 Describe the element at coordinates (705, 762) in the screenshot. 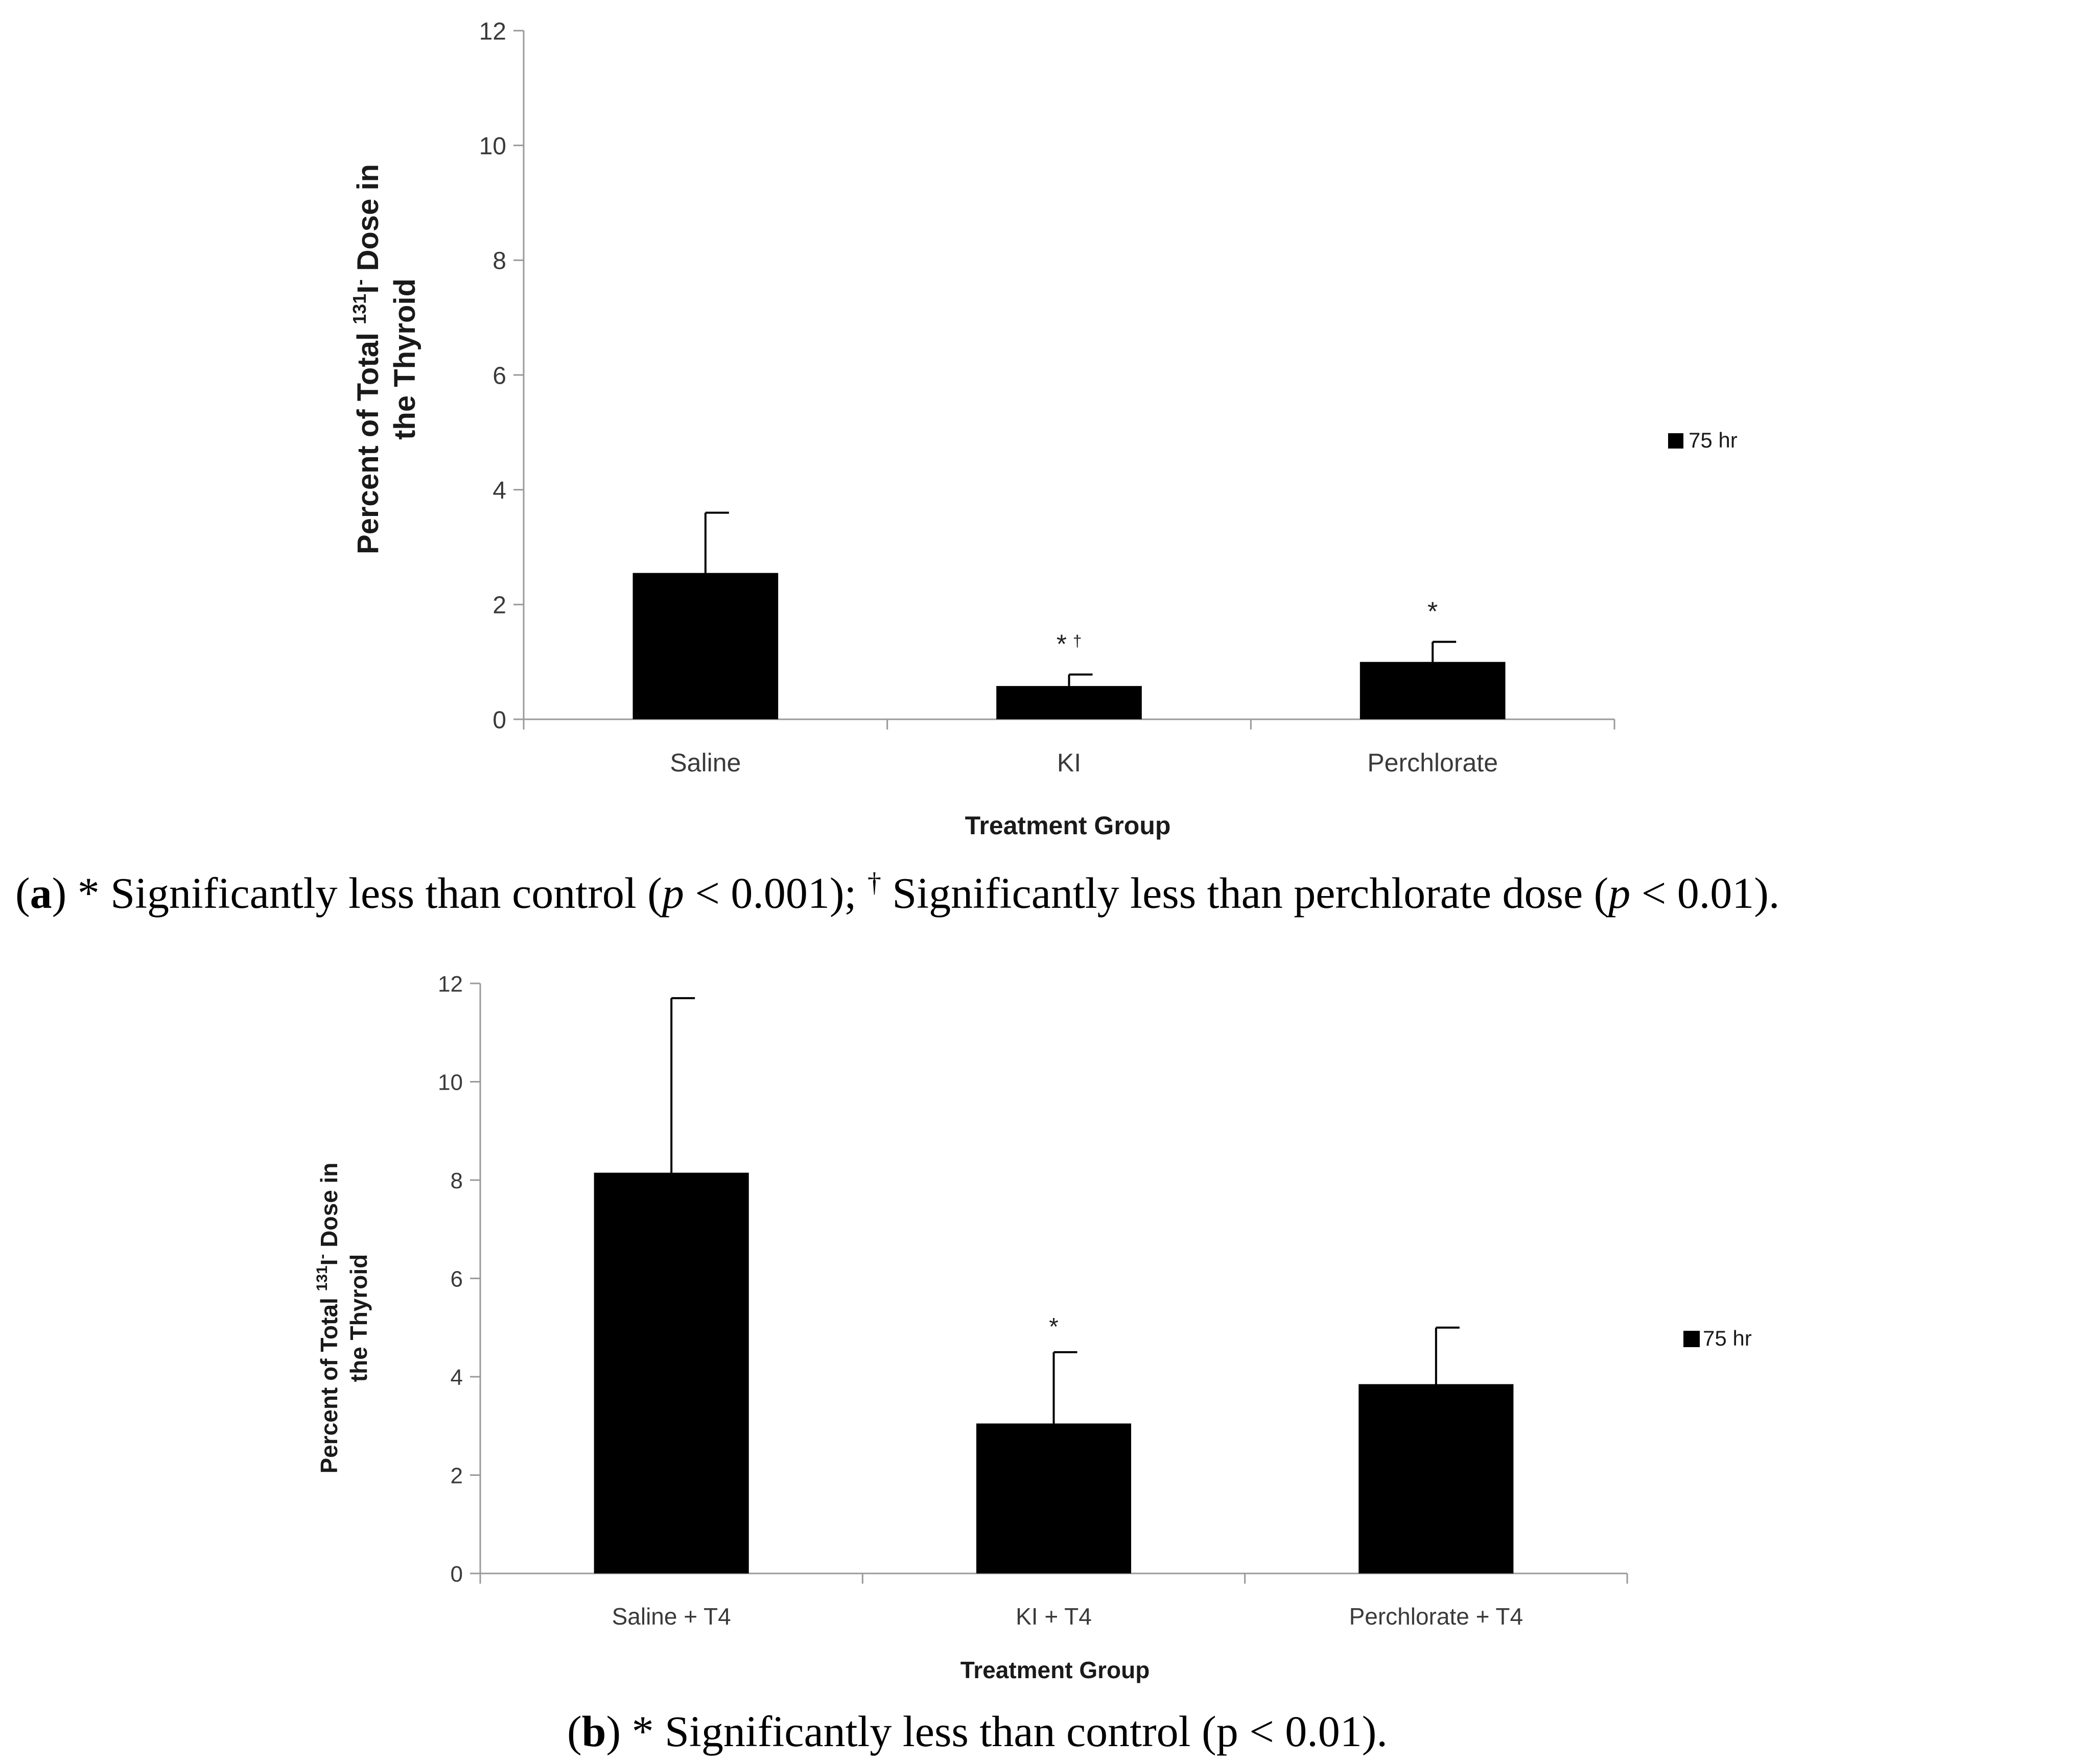

I see `x-tick-label: Saline` at that location.